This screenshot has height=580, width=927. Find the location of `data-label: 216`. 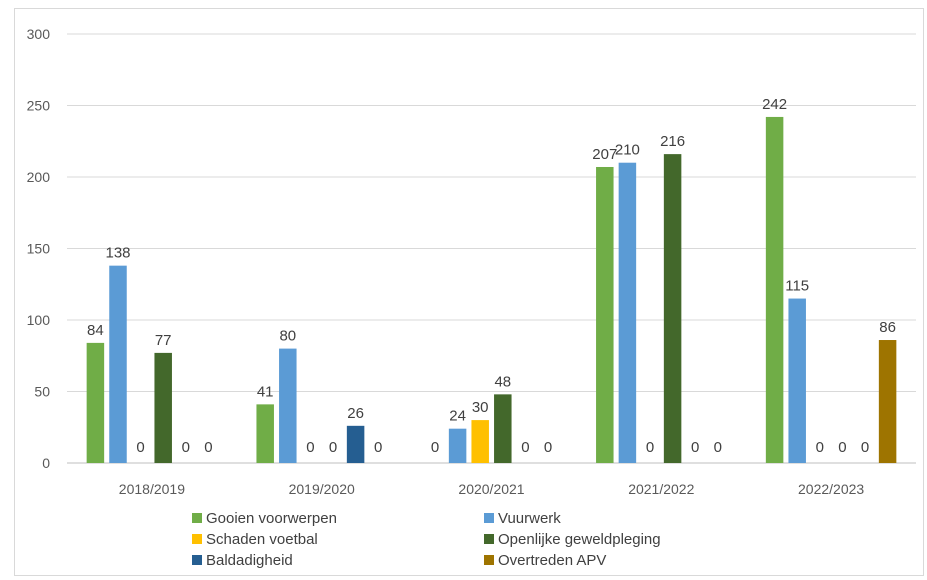

data-label: 216 is located at coordinates (672, 141).